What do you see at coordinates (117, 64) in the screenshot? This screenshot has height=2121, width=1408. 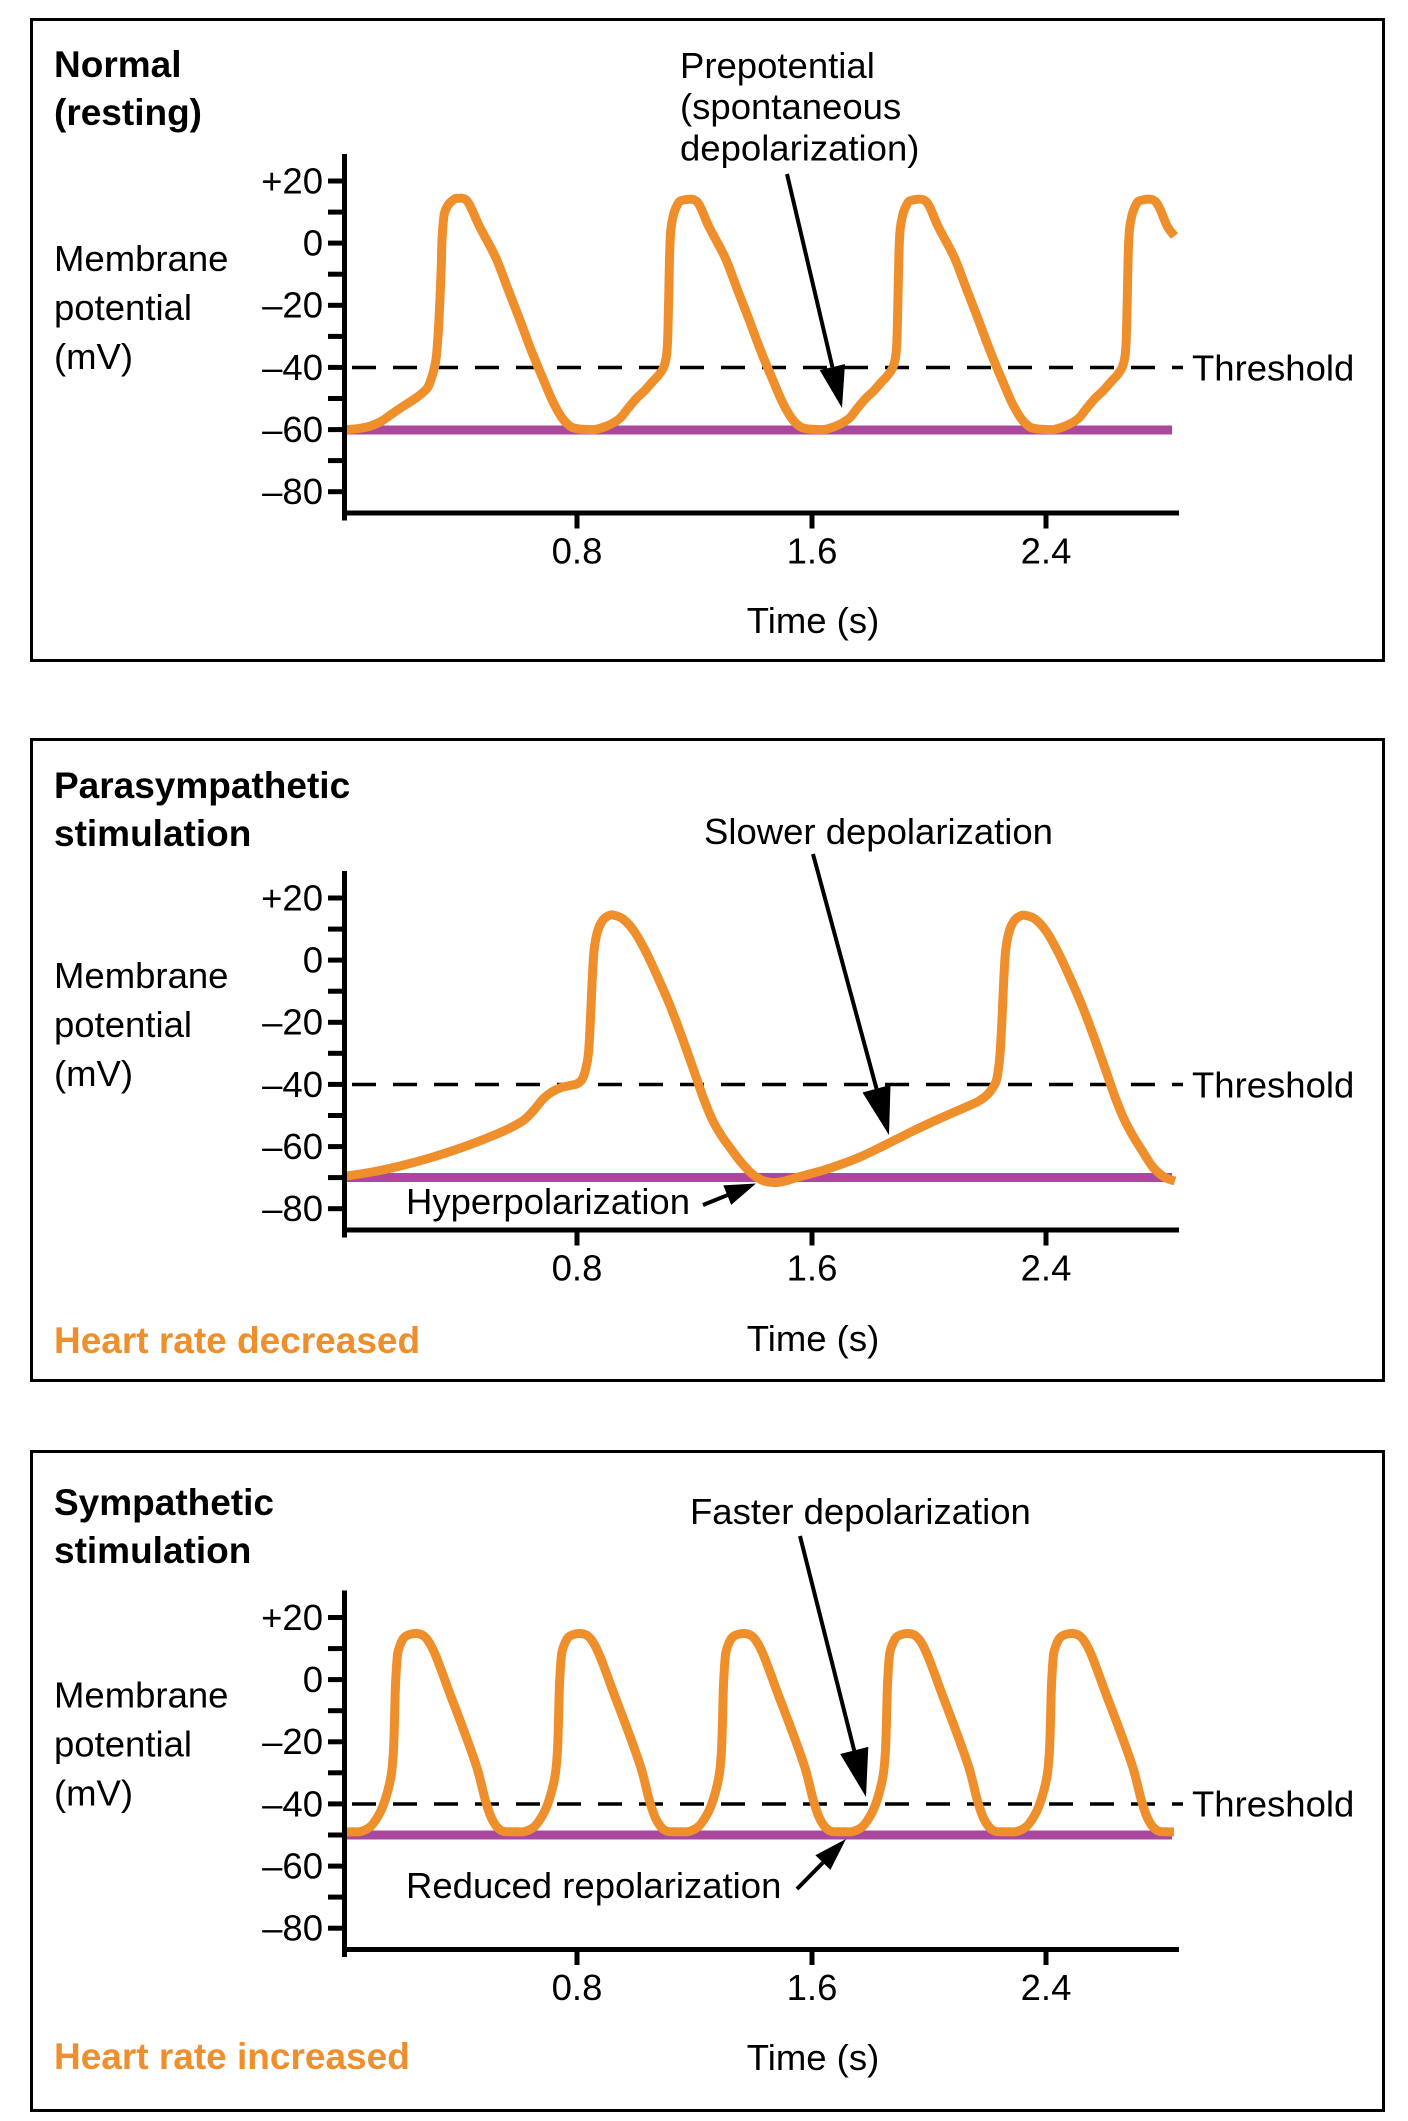 I see `svg-text: Normal` at bounding box center [117, 64].